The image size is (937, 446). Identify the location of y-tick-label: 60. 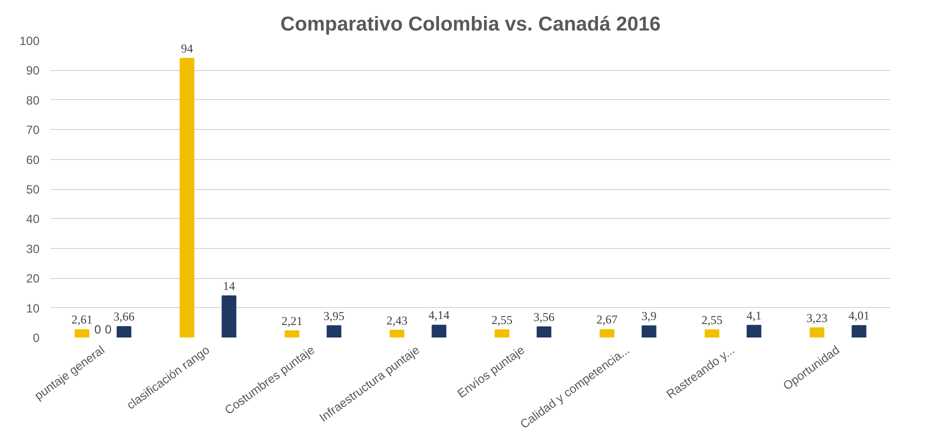
(33, 159).